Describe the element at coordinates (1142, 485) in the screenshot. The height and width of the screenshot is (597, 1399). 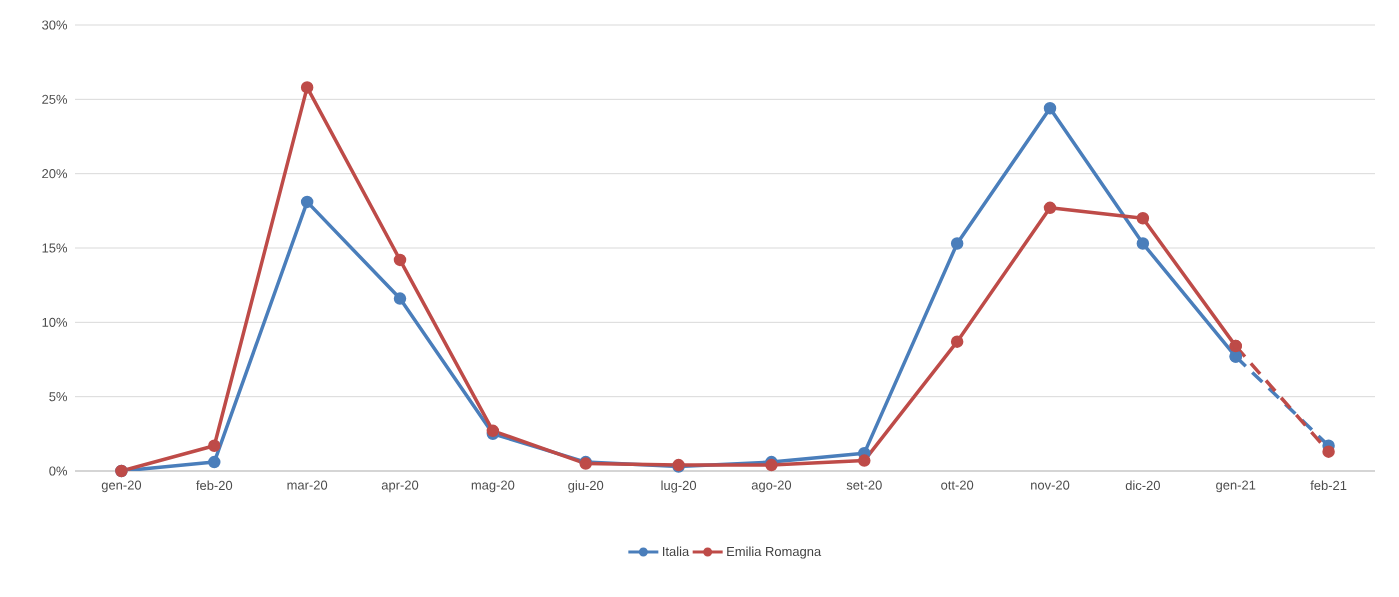
I see `x-tick-label: dic-20` at that location.